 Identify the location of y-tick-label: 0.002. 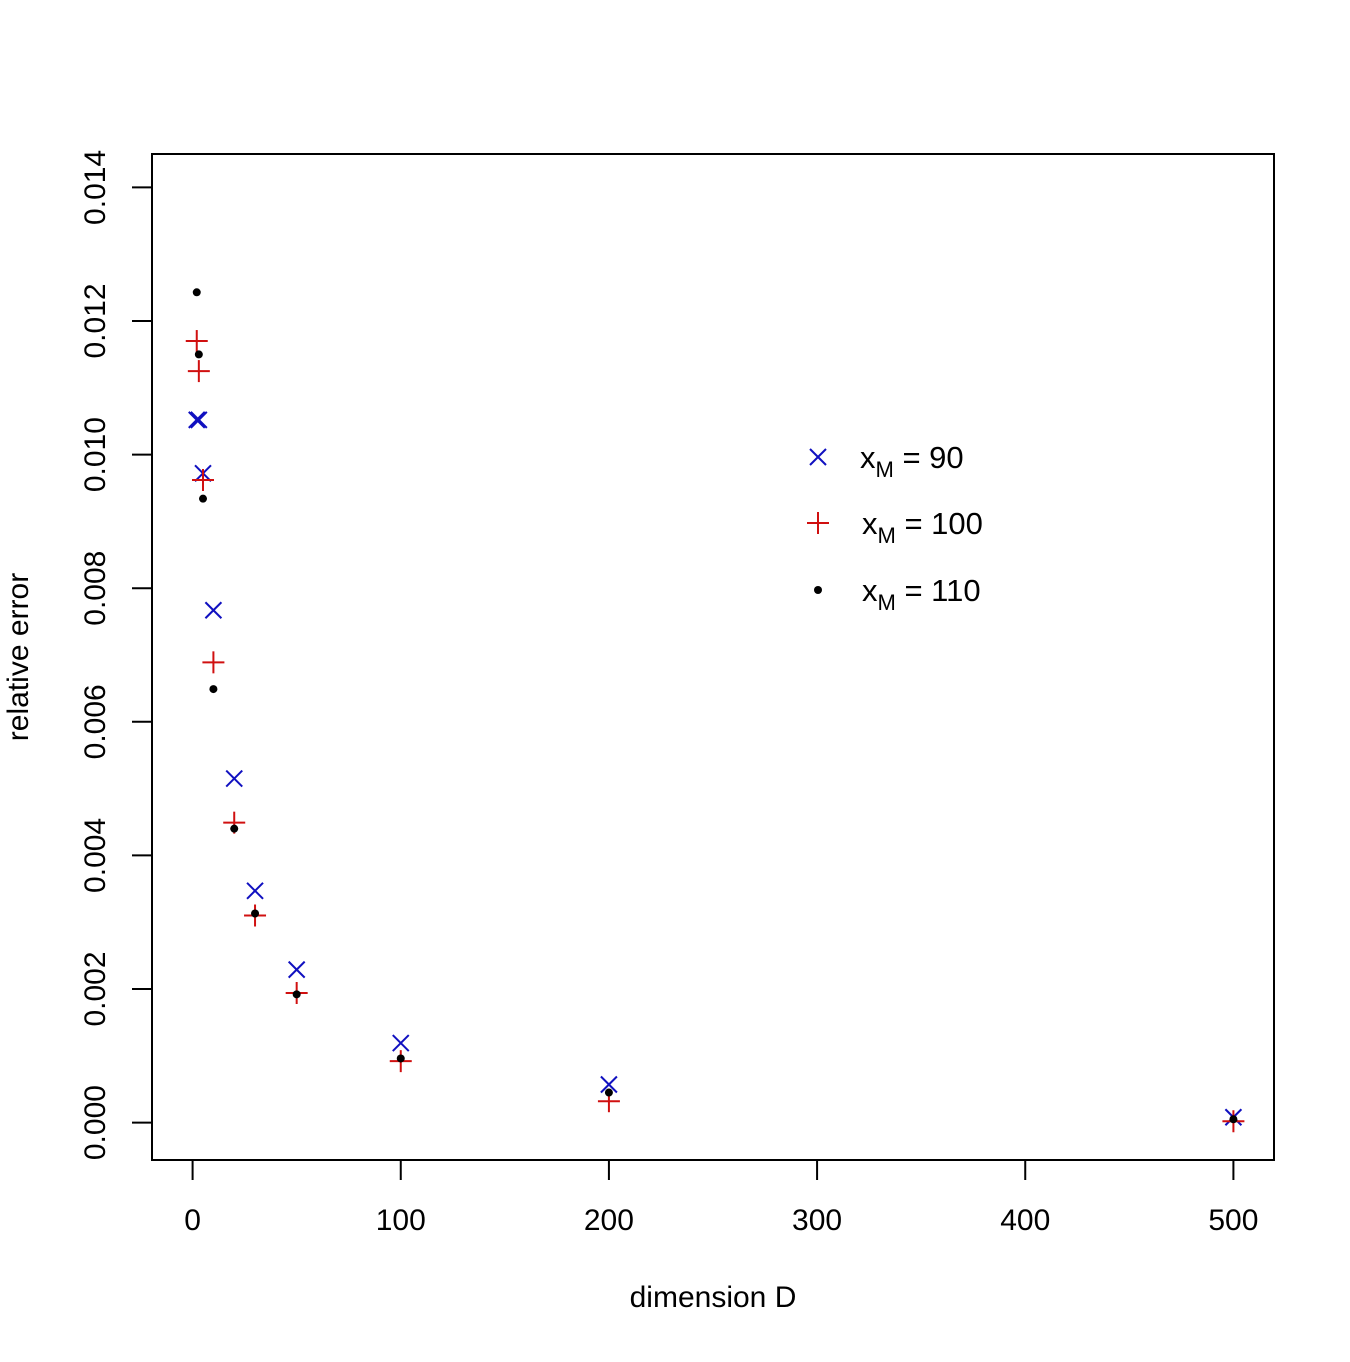
(95, 988).